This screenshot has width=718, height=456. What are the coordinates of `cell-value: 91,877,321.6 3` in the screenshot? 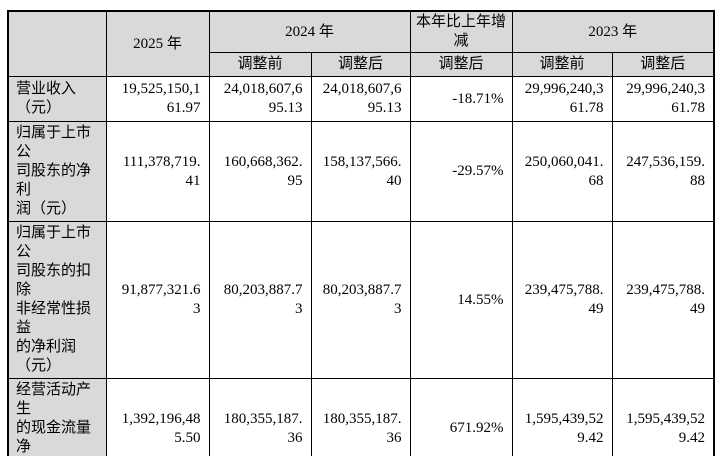 It's located at (157, 300).